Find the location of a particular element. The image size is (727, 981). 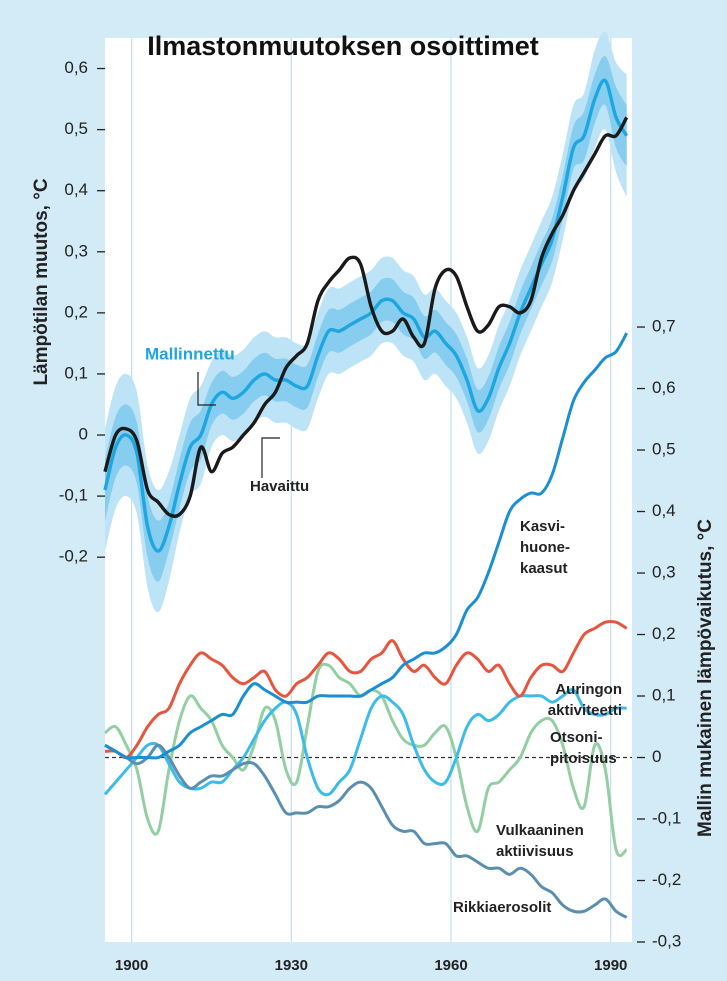

y-tick-label: 0,1 is located at coordinates (76, 372).